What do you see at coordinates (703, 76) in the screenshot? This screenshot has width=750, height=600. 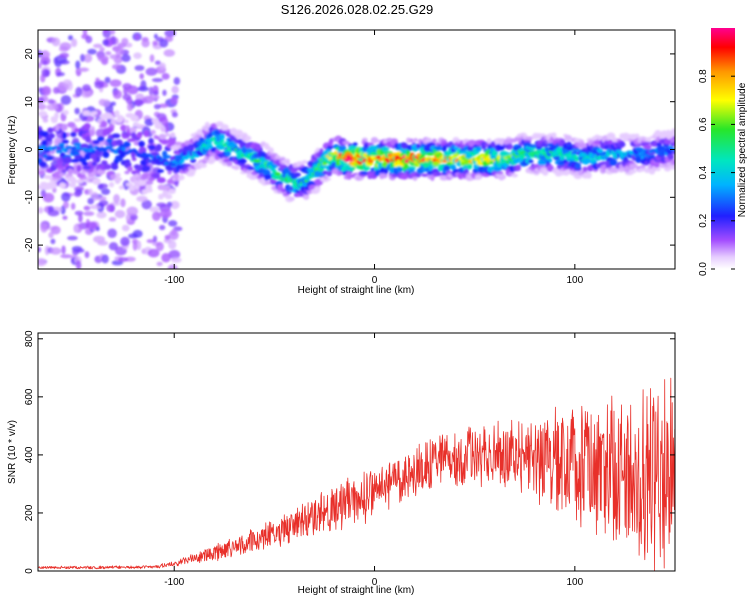 I see `colorbar-tick-label: 0.8` at bounding box center [703, 76].